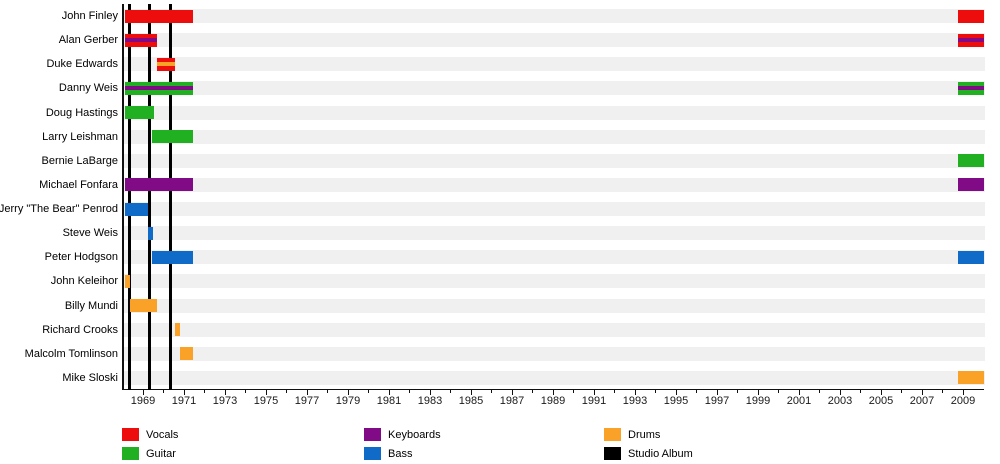 Image resolution: width=1000 pixels, height=464 pixels. What do you see at coordinates (162, 434) in the screenshot?
I see `legend-label: Vocals` at bounding box center [162, 434].